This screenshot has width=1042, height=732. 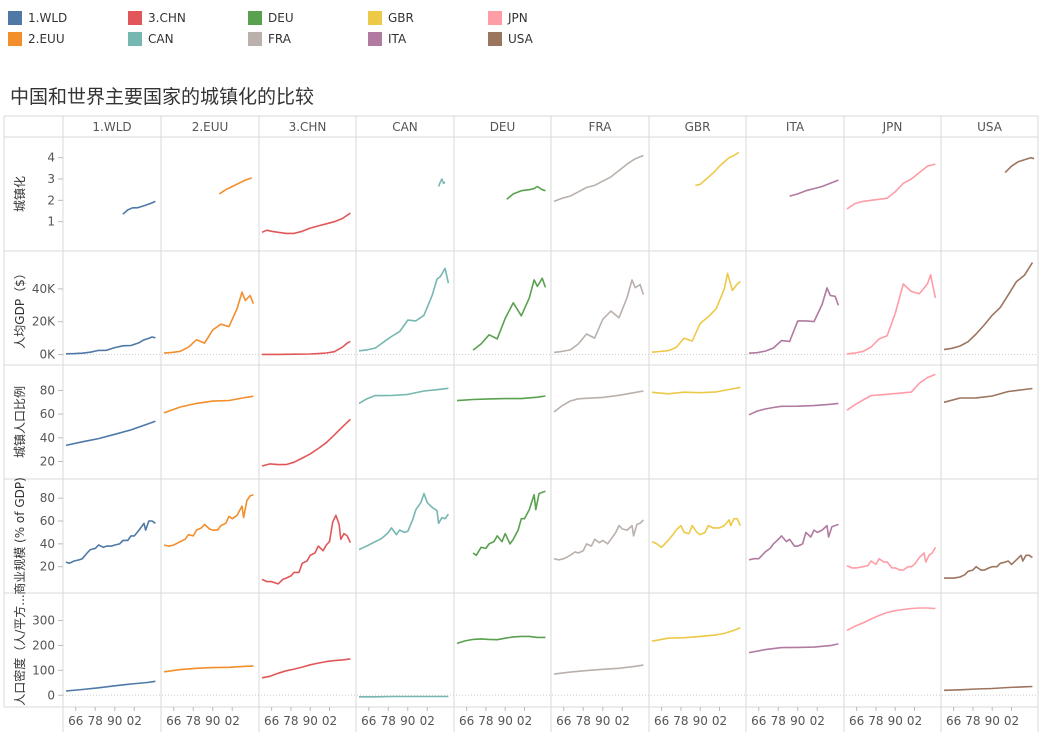 I want to click on chart-title: 中国和世界主要国家的城镇化的比较, so click(x=162, y=97).